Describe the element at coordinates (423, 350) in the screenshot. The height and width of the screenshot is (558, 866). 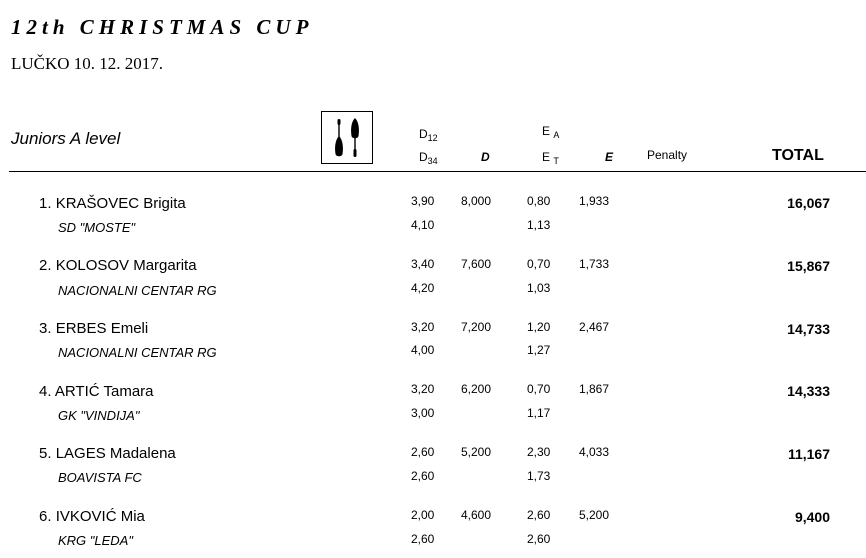
I see `score-d34: 4,00` at that location.